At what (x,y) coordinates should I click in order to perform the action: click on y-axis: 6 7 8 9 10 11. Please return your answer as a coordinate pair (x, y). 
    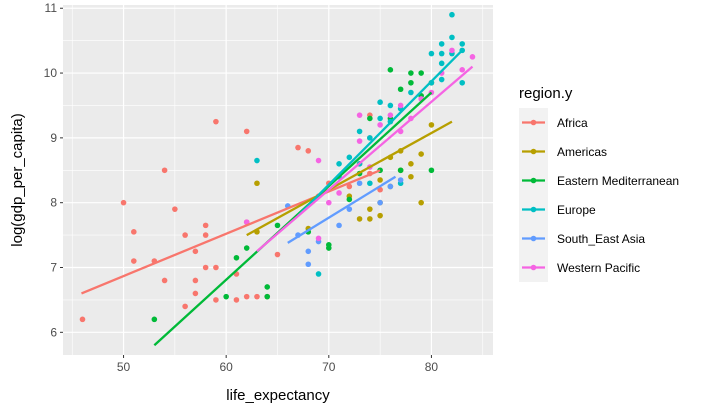
    Looking at the image, I should click on (53, 170).